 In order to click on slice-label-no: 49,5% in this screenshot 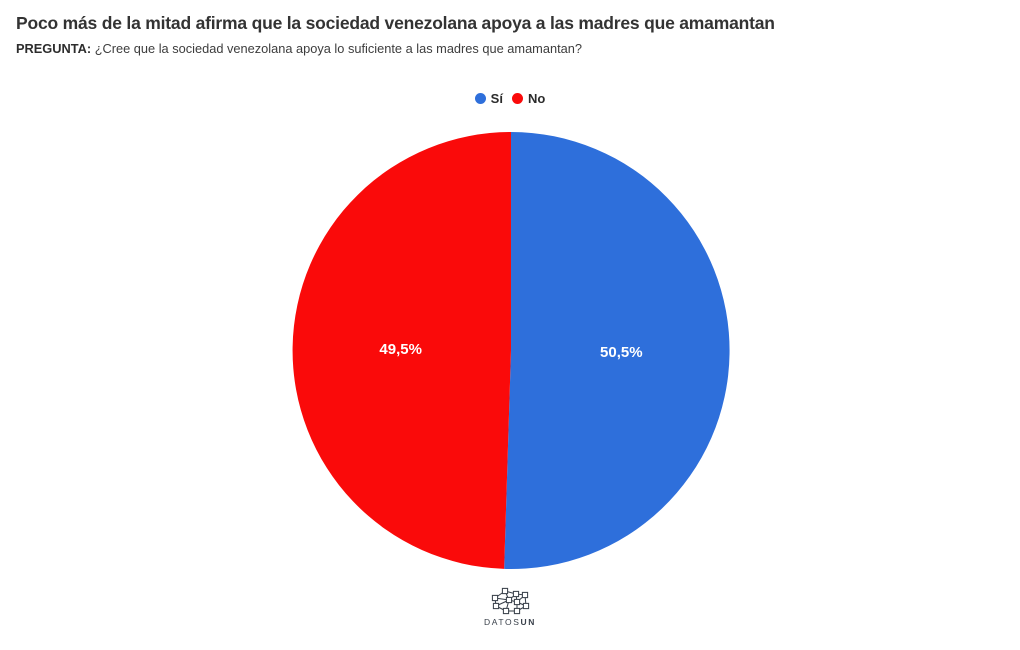, I will do `click(400, 349)`.